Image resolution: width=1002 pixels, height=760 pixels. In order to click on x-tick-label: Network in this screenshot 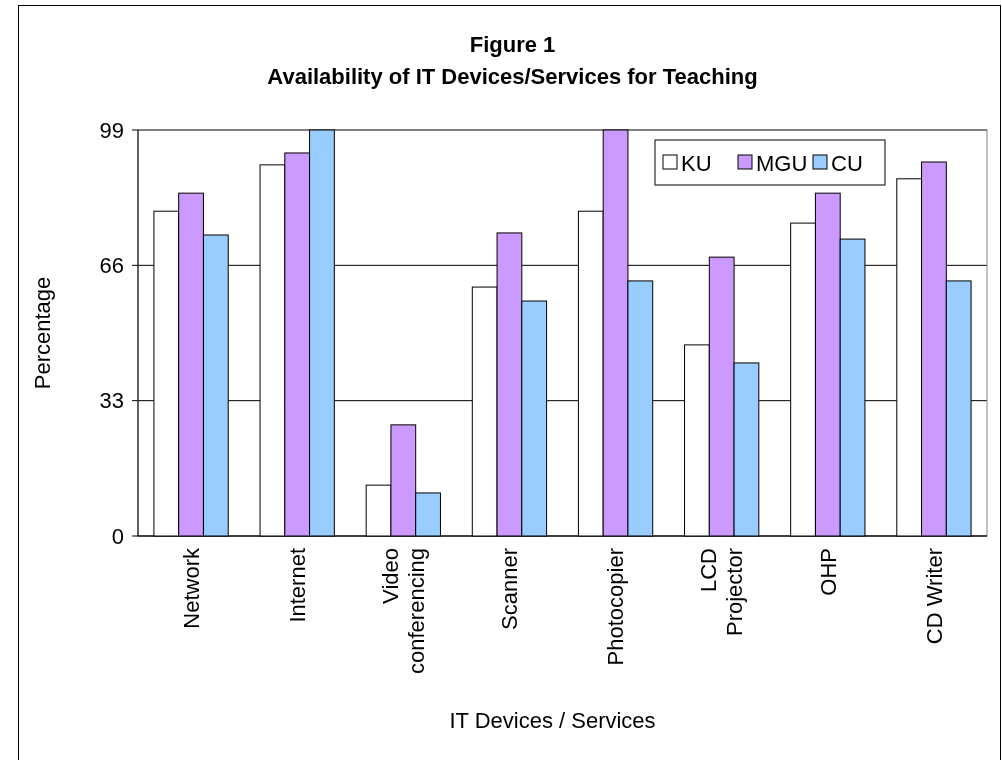, I will do `click(191, 588)`.